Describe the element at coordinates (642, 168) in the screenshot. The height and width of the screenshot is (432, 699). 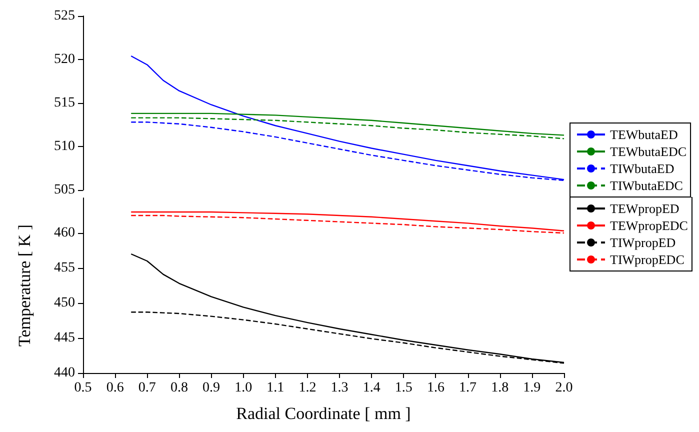
I see `legend-label: TIWbutaED` at that location.